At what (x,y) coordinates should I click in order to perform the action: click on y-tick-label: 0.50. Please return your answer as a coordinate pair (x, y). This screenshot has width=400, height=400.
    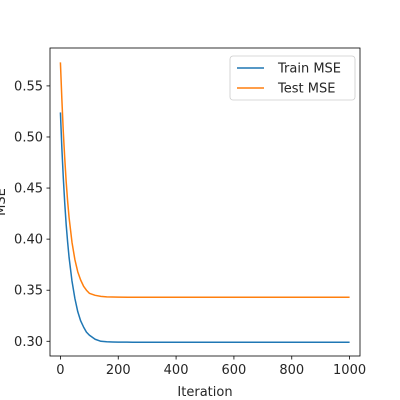
    Looking at the image, I should click on (28, 137).